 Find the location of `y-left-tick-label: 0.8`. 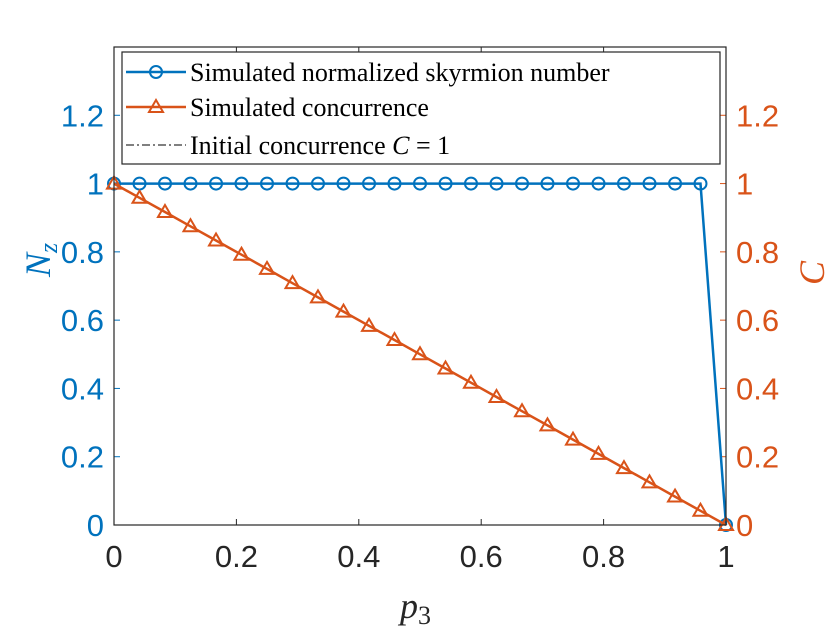

y-left-tick-label: 0.8 is located at coordinates (82, 252).